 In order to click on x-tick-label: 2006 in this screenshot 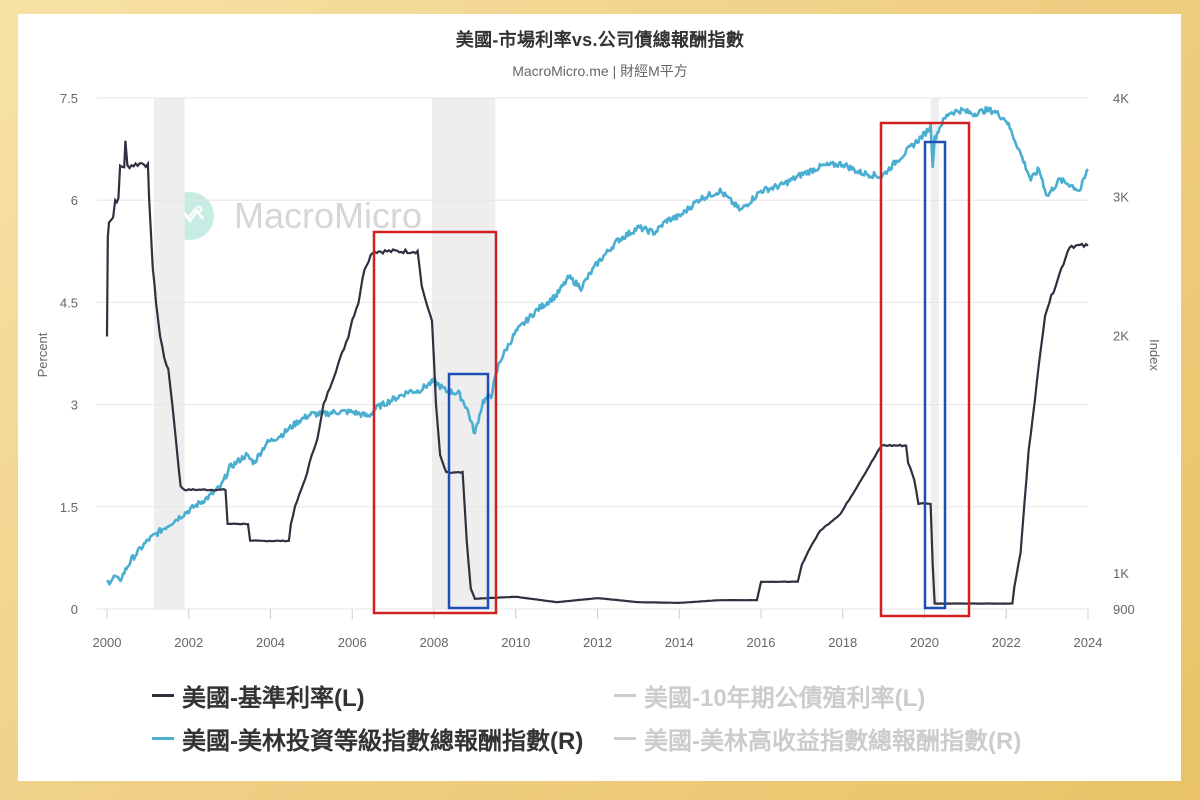, I will do `click(352, 642)`.